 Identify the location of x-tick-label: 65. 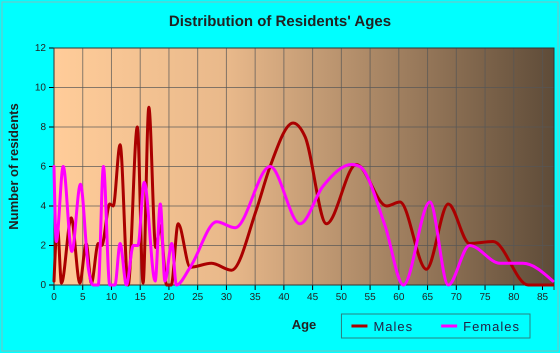
(428, 298).